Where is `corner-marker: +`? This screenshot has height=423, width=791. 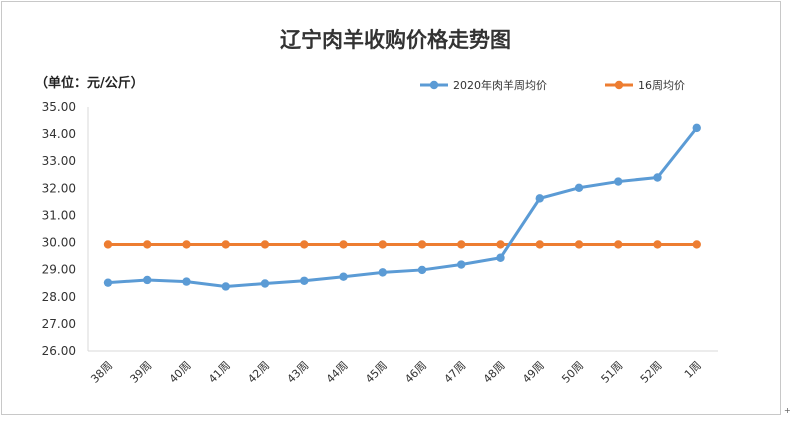
corner-marker: + is located at coordinates (787, 410).